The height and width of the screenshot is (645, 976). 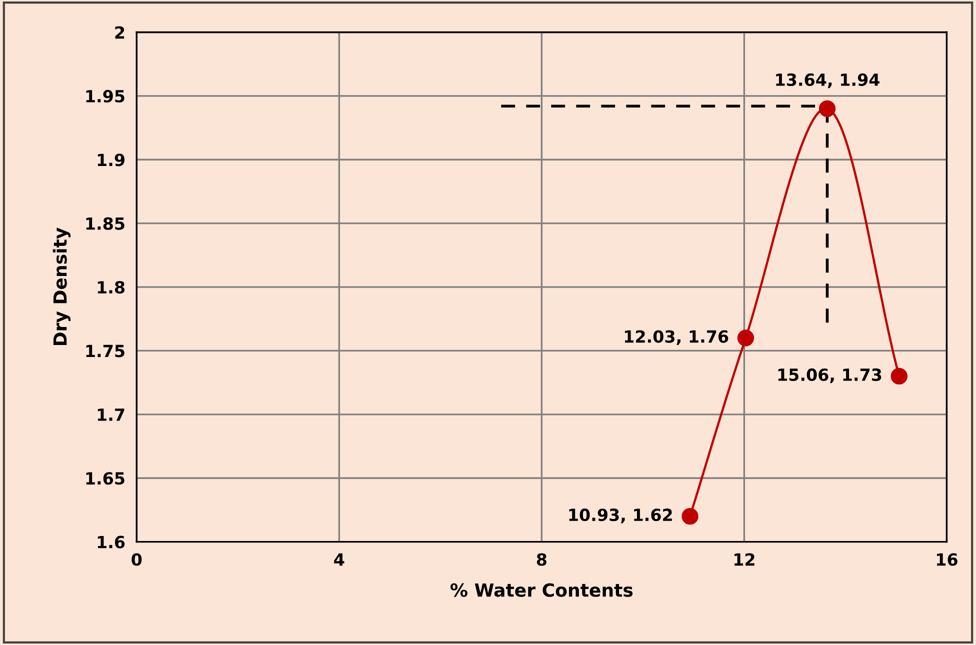 What do you see at coordinates (105, 478) in the screenshot?
I see `y-tick-label: 1.65` at bounding box center [105, 478].